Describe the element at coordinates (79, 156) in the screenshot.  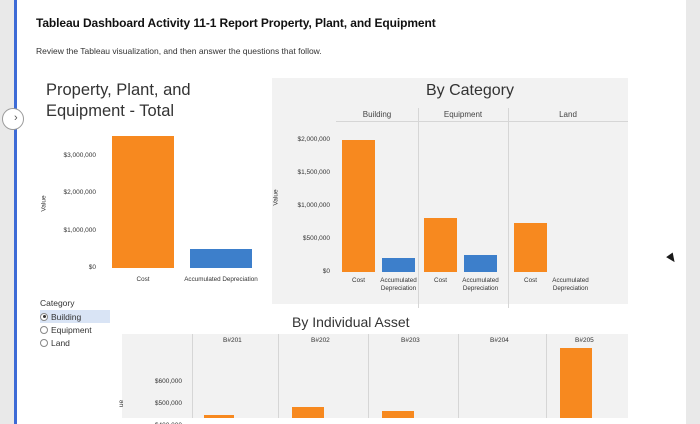
I see `y-tick-label: $3,000,000` at that location.